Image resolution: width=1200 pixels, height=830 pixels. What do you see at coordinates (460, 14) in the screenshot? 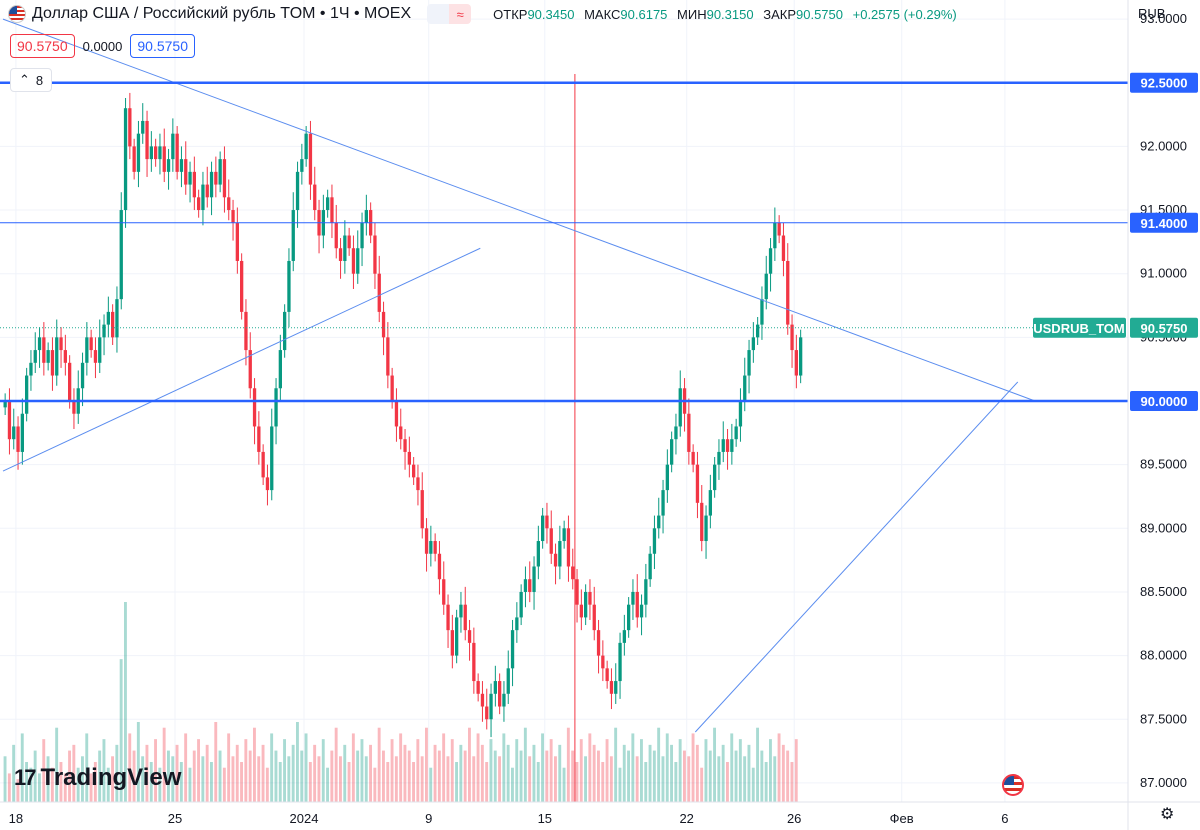
I see `compare-wave-icon: ≈` at bounding box center [460, 14].